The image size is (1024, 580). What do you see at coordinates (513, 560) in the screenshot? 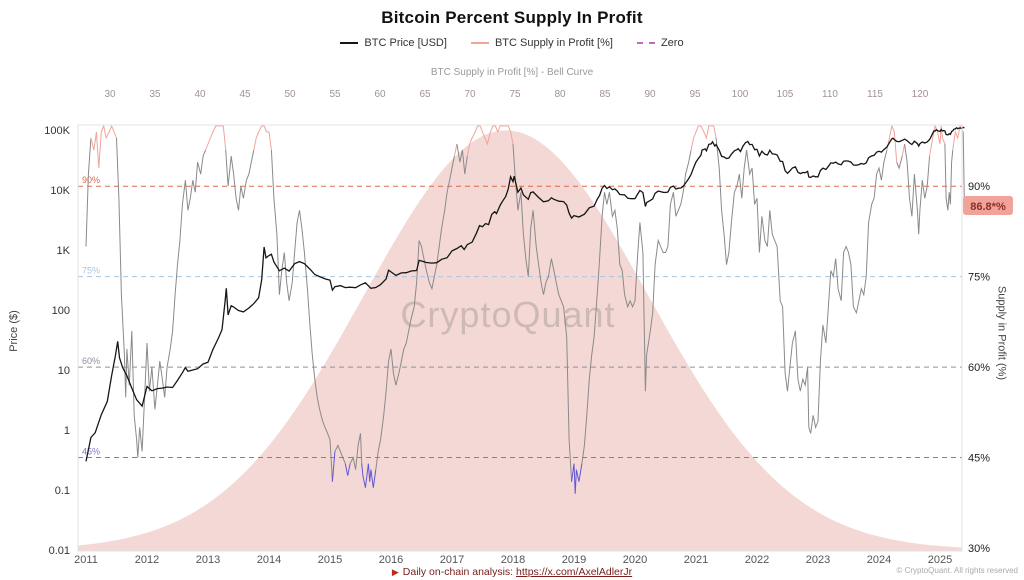
I see `x-axis-tick: 2018` at bounding box center [513, 560].